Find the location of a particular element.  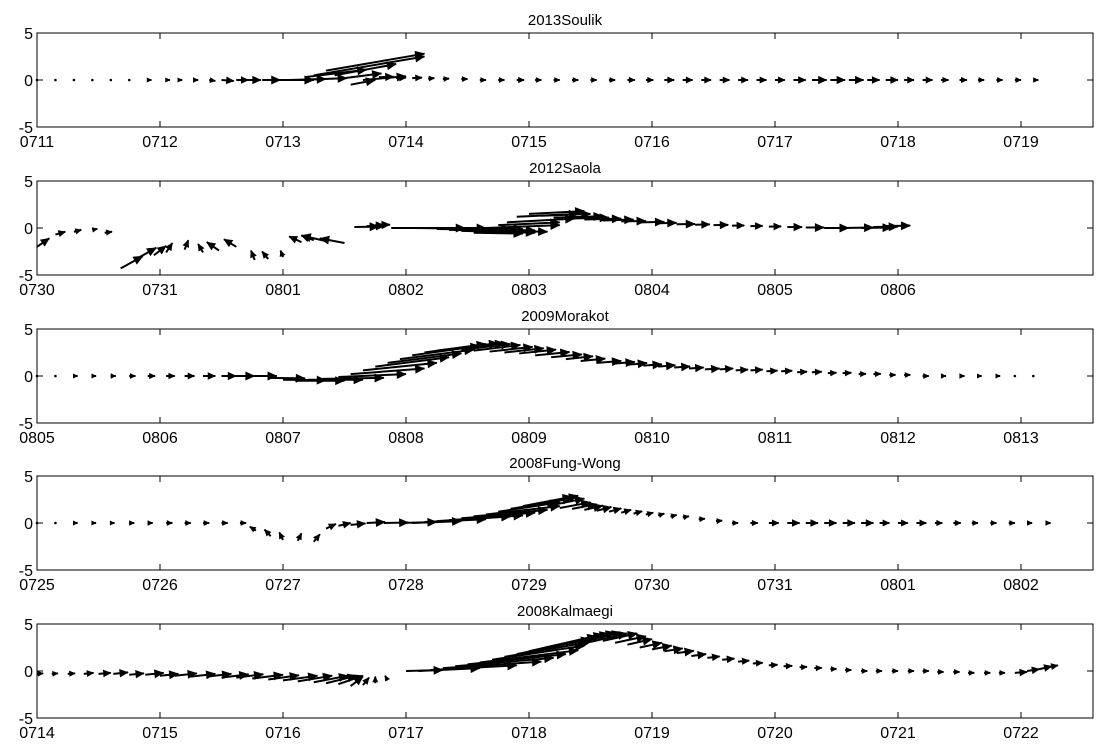

x-tick-label: 0806 is located at coordinates (898, 290).